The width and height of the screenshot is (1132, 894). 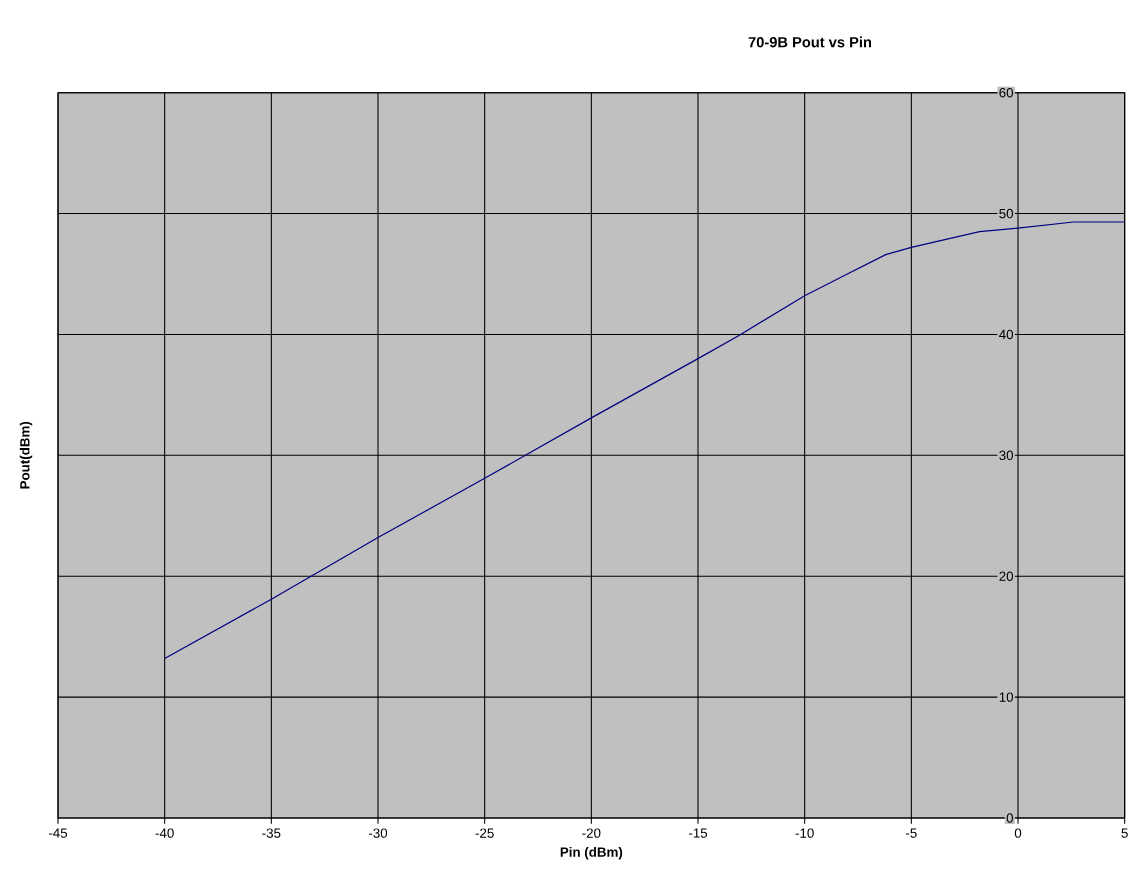 What do you see at coordinates (378, 833) in the screenshot?
I see `x-tick-label: -30` at bounding box center [378, 833].